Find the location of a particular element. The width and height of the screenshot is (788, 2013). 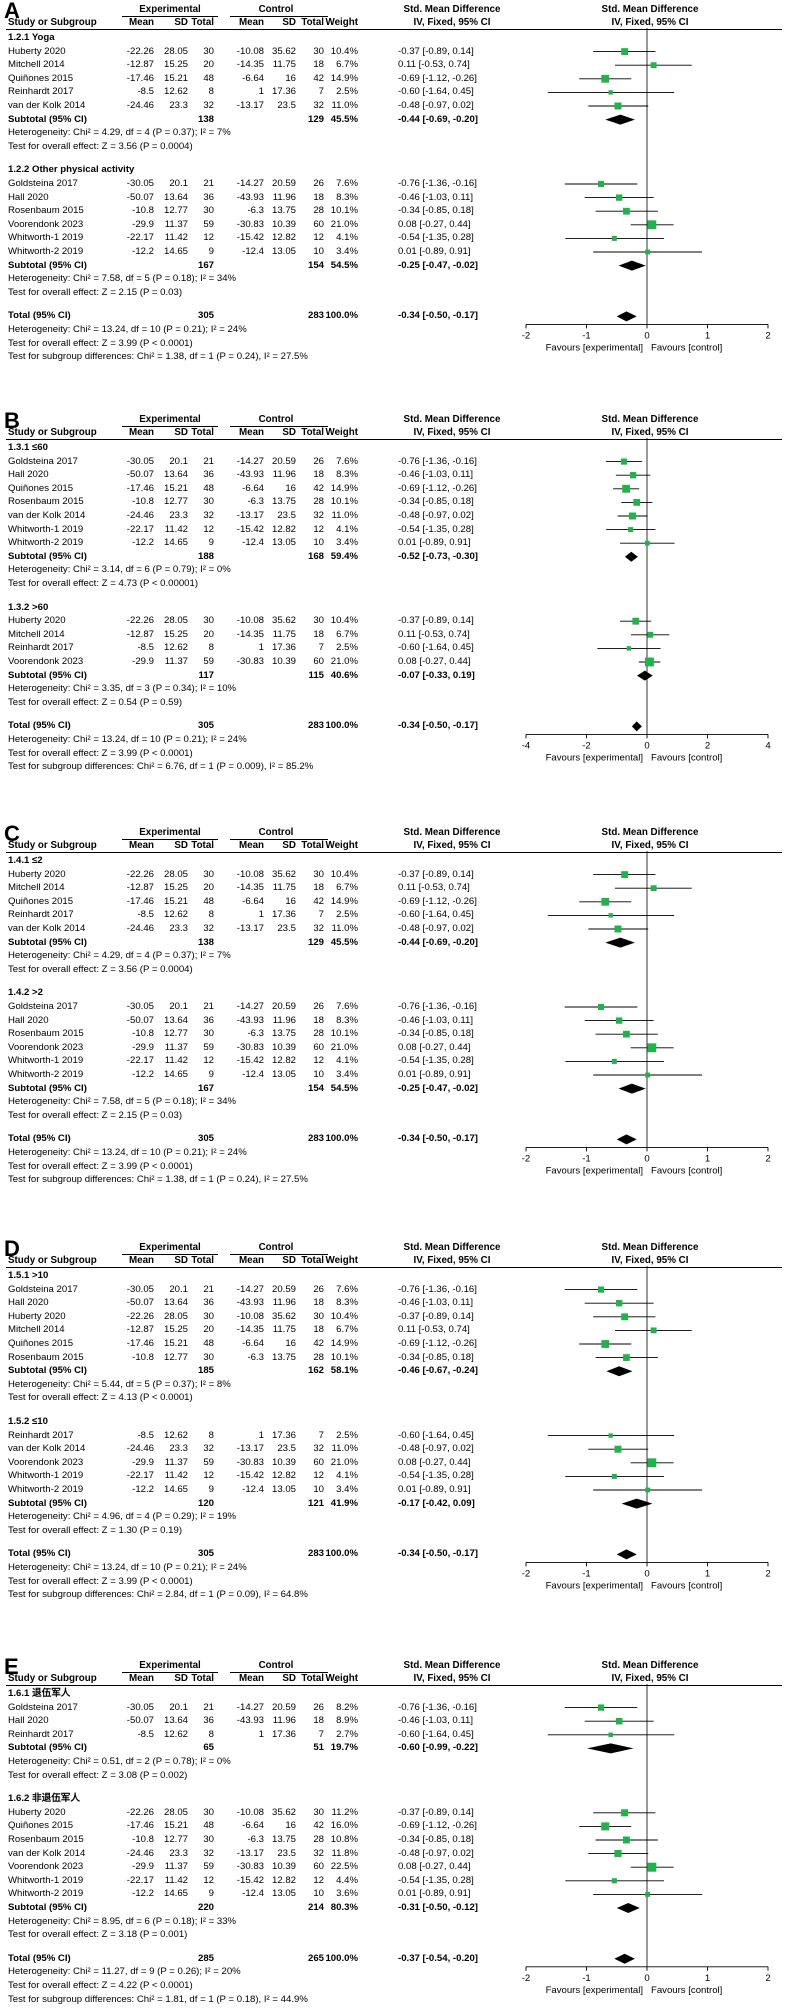

header-mean: Mean is located at coordinates (251, 22).